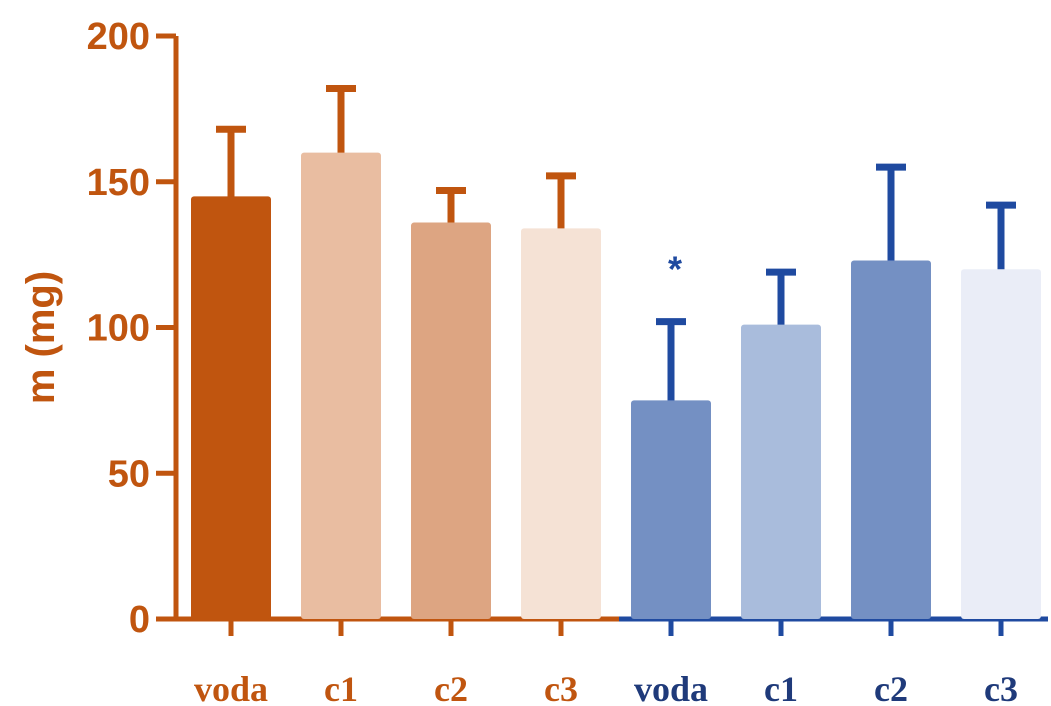 Image resolution: width=1051 pixels, height=706 pixels. What do you see at coordinates (891, 687) in the screenshot?
I see `x-tick-label-6: c2` at bounding box center [891, 687].